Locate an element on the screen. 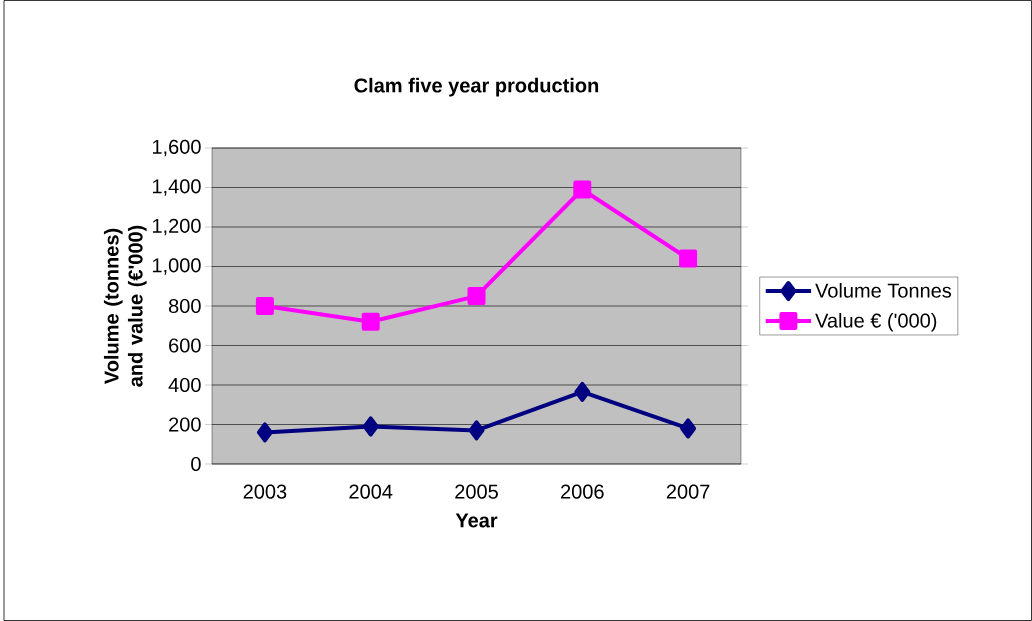  x-axis-title: Year is located at coordinates (476, 520).